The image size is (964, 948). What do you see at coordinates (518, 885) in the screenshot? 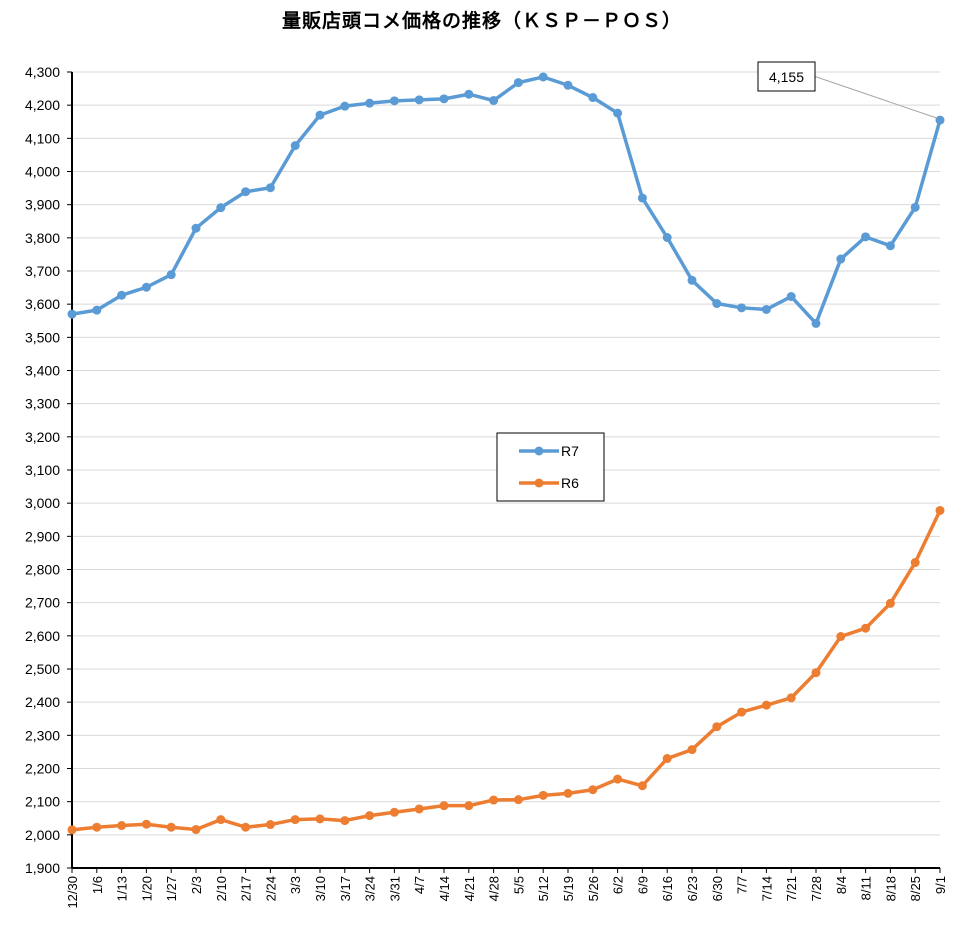
I see `x-tick-label: 5/5` at bounding box center [518, 885].